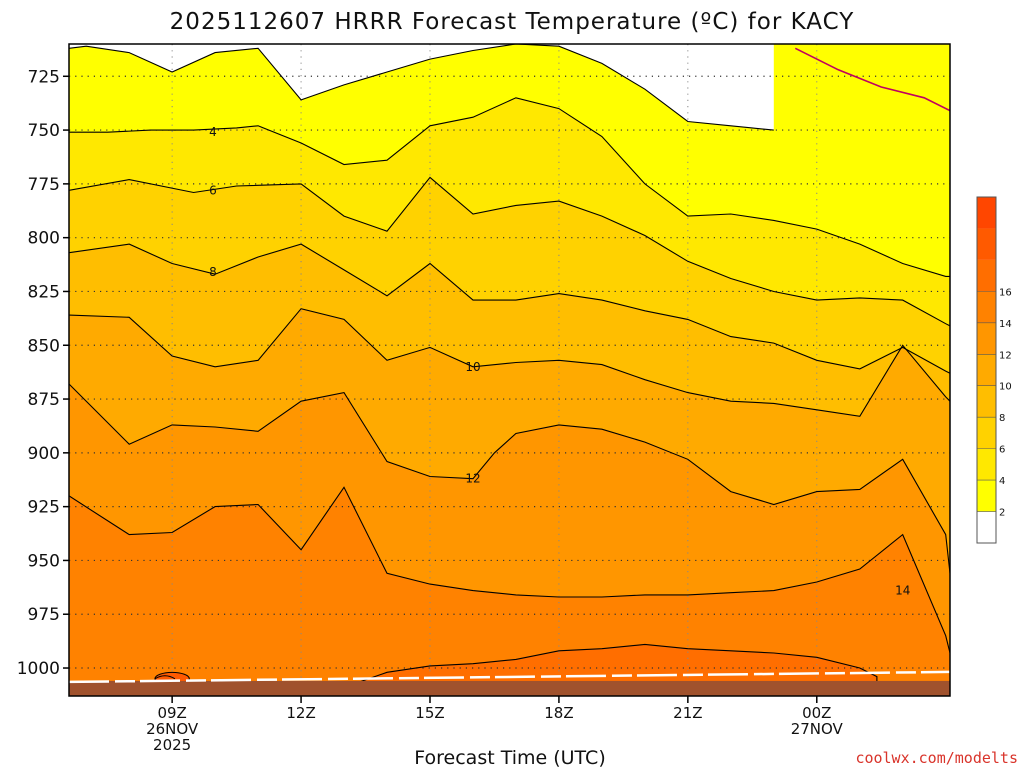 The height and width of the screenshot is (768, 1024). Describe the element at coordinates (44, 77) in the screenshot. I see `y-tick-label-725: 725` at that location.